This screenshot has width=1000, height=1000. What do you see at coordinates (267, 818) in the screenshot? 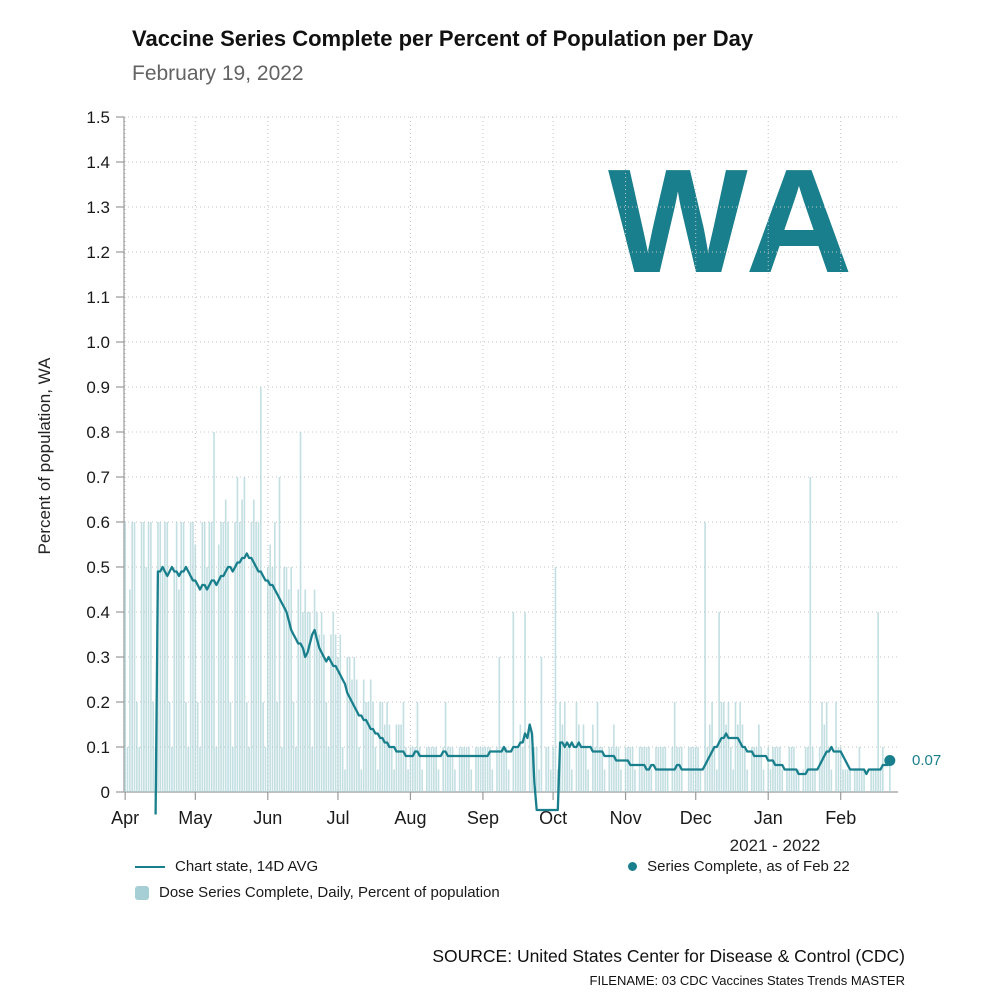
I see `svg-text: Jun` at bounding box center [267, 818].